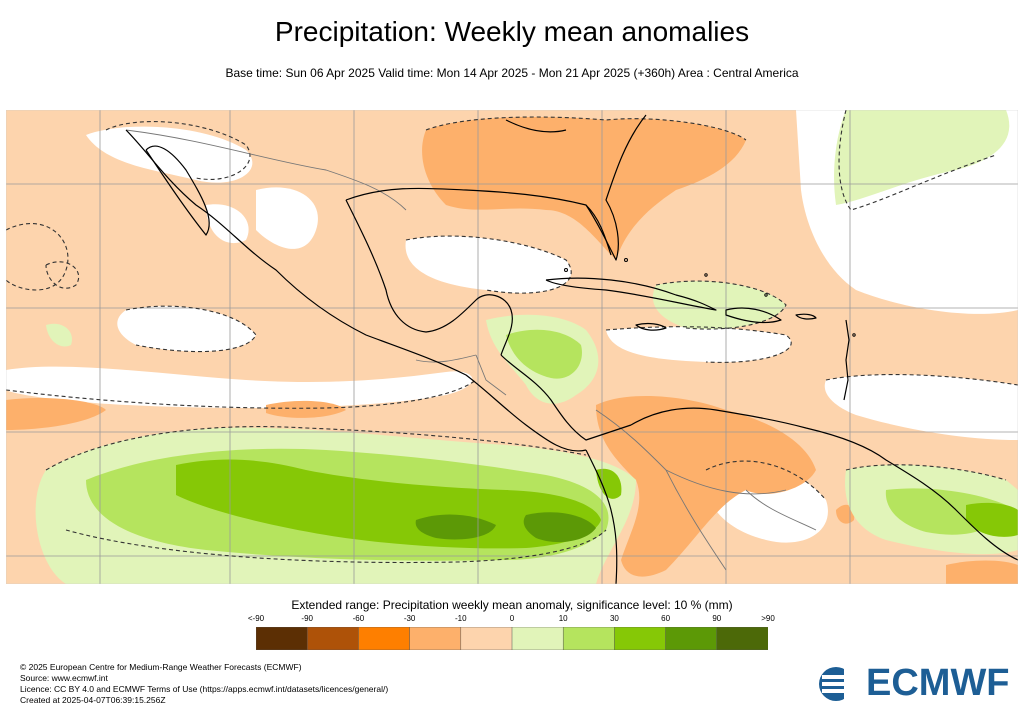 This screenshot has width=1024, height=721. Describe the element at coordinates (64, 678) in the screenshot. I see `source-text: Source: www.ecmwf.int` at that location.